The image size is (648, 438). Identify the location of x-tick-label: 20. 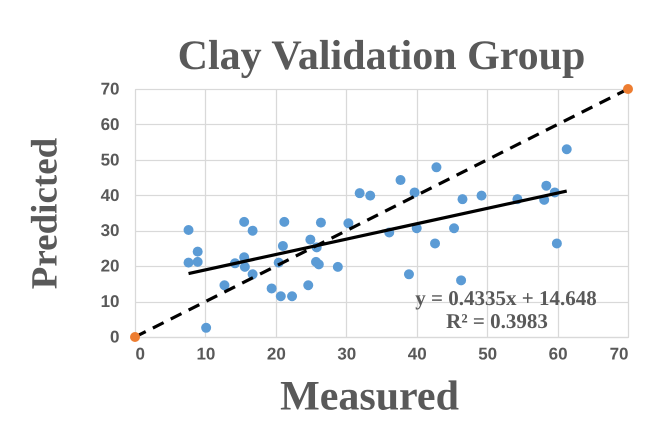
(276, 354).